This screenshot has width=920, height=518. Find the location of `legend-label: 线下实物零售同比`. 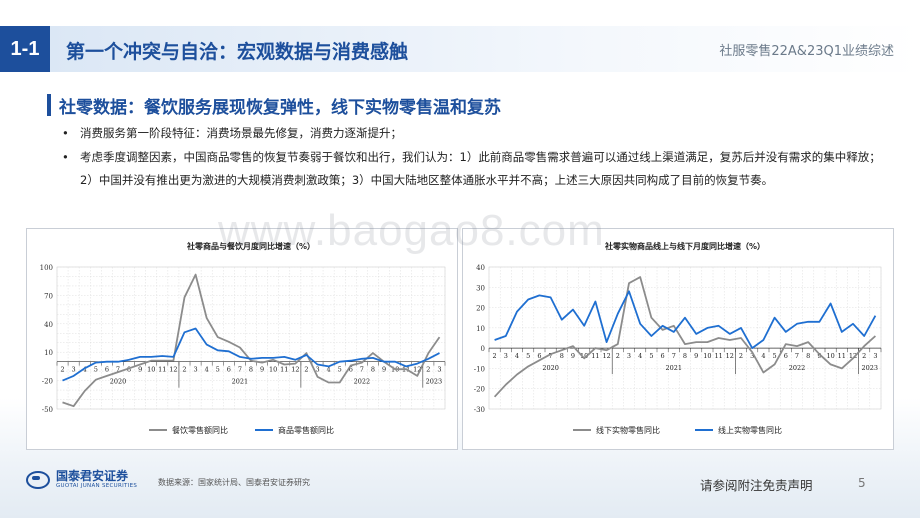

legend-label: 线下实物零售同比 is located at coordinates (628, 430).